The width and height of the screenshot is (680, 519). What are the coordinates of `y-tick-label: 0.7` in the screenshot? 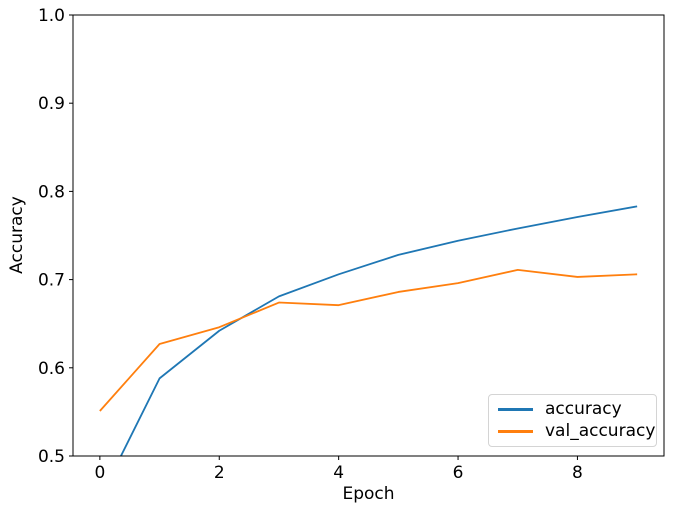 It's located at (51, 281).